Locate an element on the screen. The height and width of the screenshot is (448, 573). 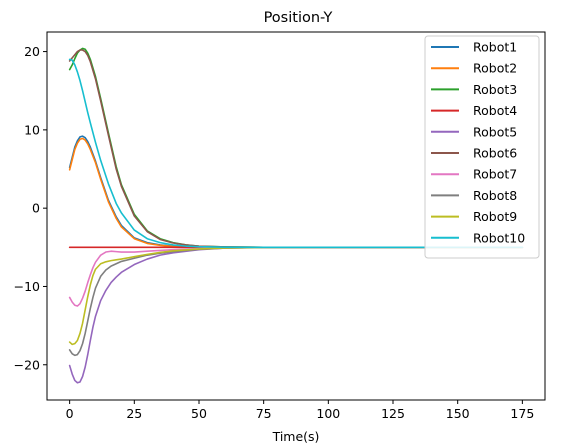
legend-label: Robot6 is located at coordinates (495, 153).